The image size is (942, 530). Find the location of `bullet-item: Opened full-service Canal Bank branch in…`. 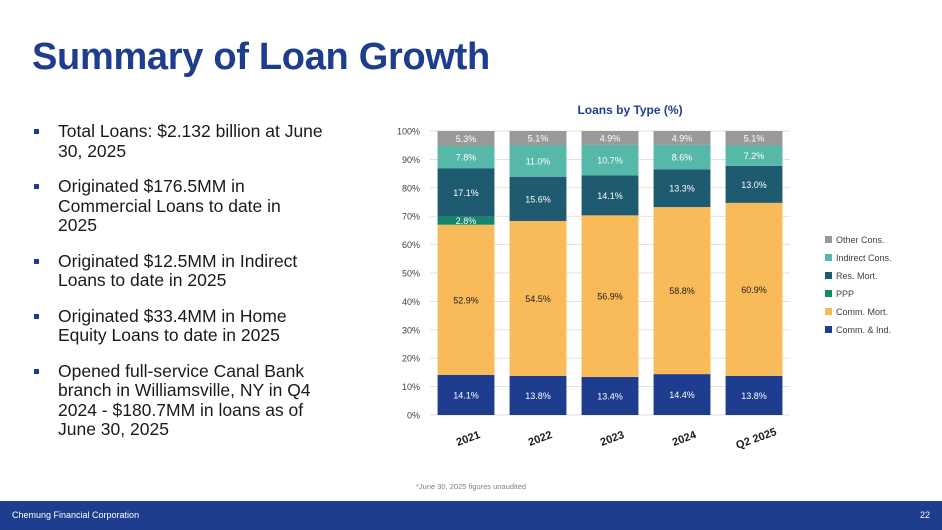

bullet-item: Opened full-service Canal Bank branch in… is located at coordinates (179, 400).